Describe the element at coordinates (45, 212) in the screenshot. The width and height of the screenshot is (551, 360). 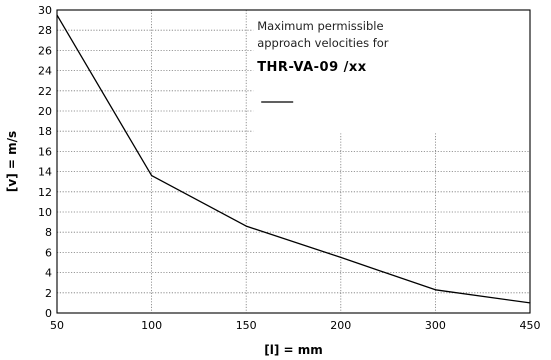
I see `y-tick-label: 10` at that location.